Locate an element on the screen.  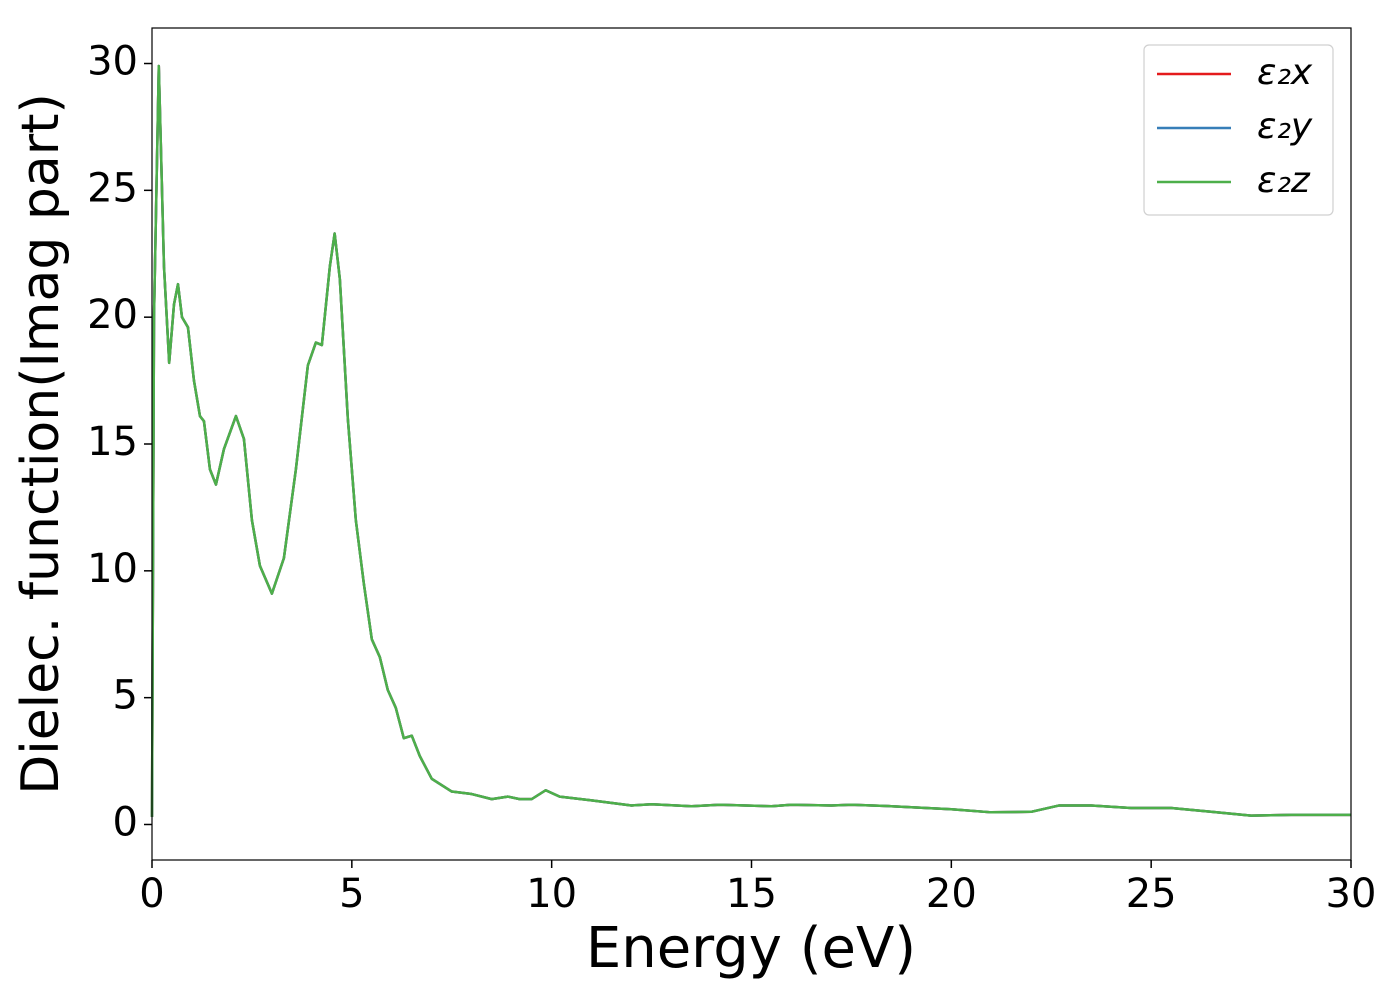
legend-label: ε₂y is located at coordinates (1285, 126).